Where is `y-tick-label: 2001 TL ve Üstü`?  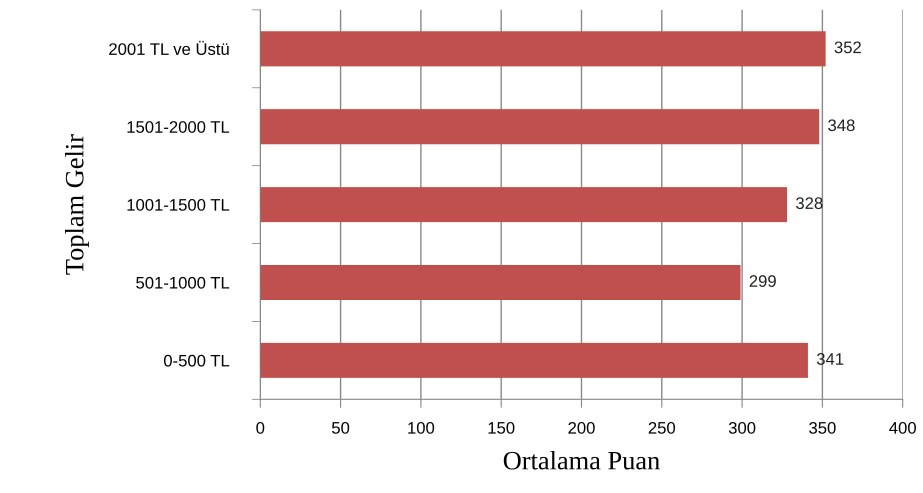 y-tick-label: 2001 TL ve Üstü is located at coordinates (169, 48).